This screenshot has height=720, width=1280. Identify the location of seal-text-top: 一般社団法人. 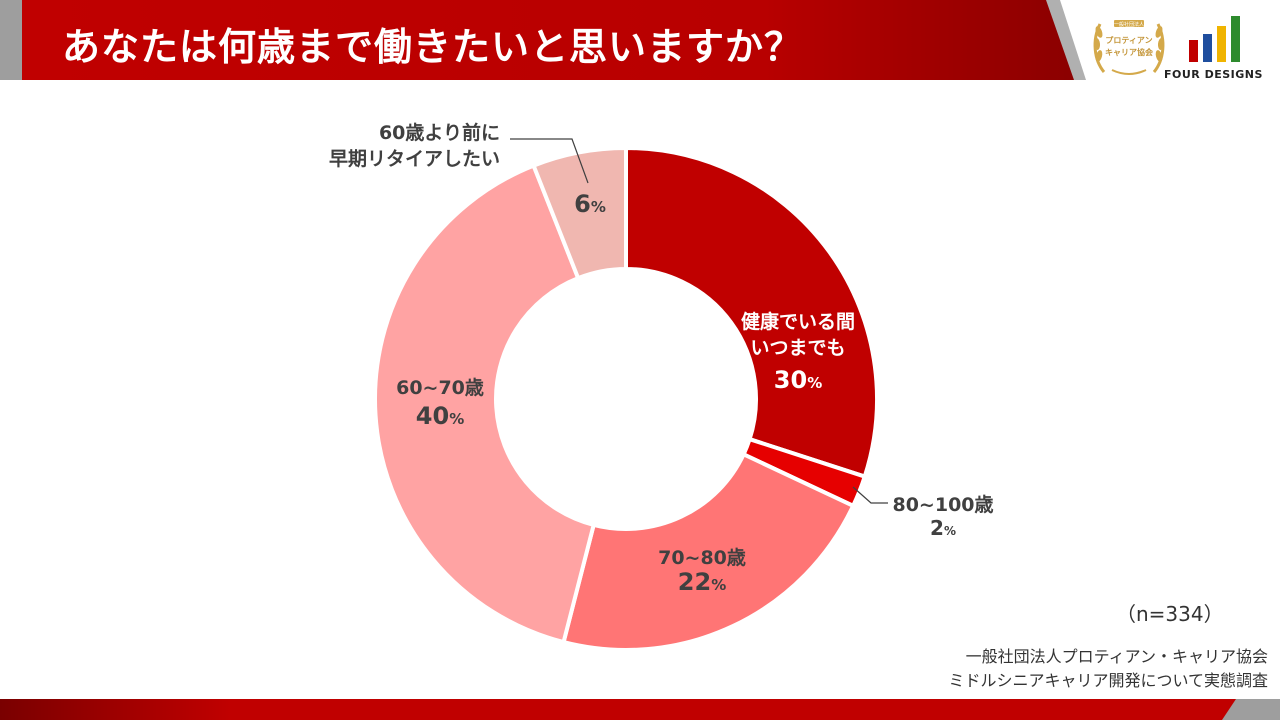
(1129, 24).